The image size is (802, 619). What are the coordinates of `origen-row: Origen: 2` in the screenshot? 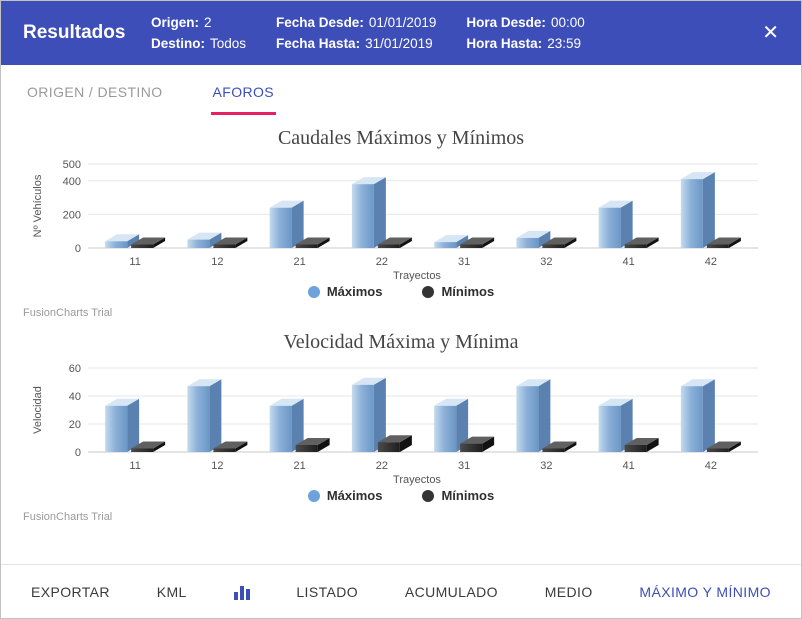 It's located at (198, 22).